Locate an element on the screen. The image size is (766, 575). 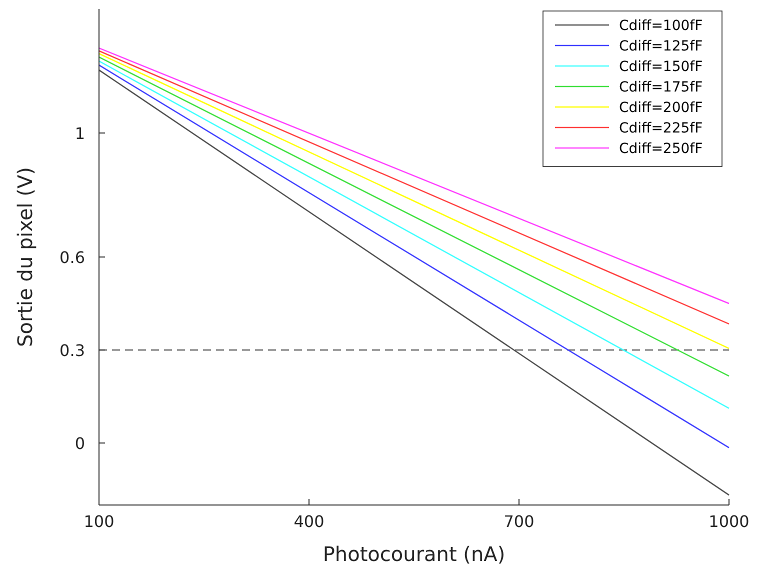
x-tick-label: 400 is located at coordinates (309, 521).